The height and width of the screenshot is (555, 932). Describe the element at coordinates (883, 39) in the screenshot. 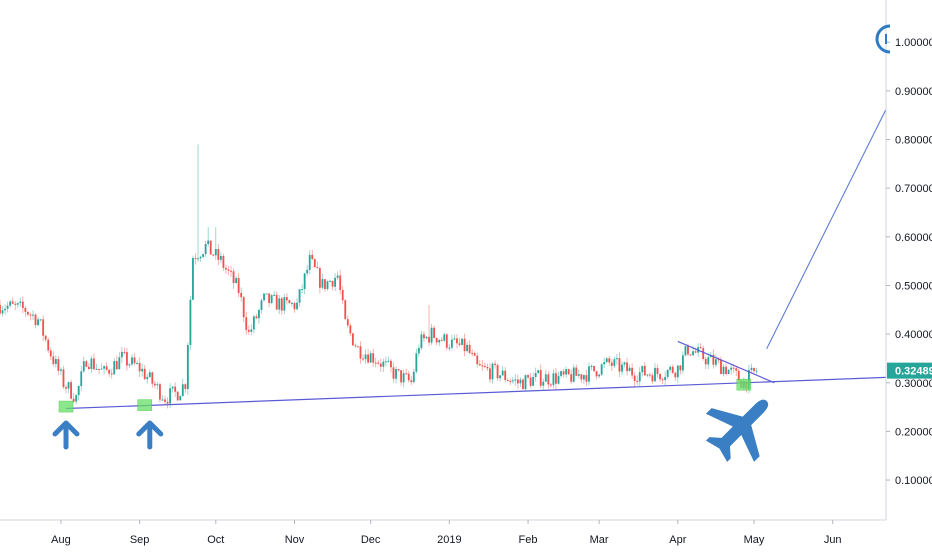

I see `corner-logo-icon` at that location.